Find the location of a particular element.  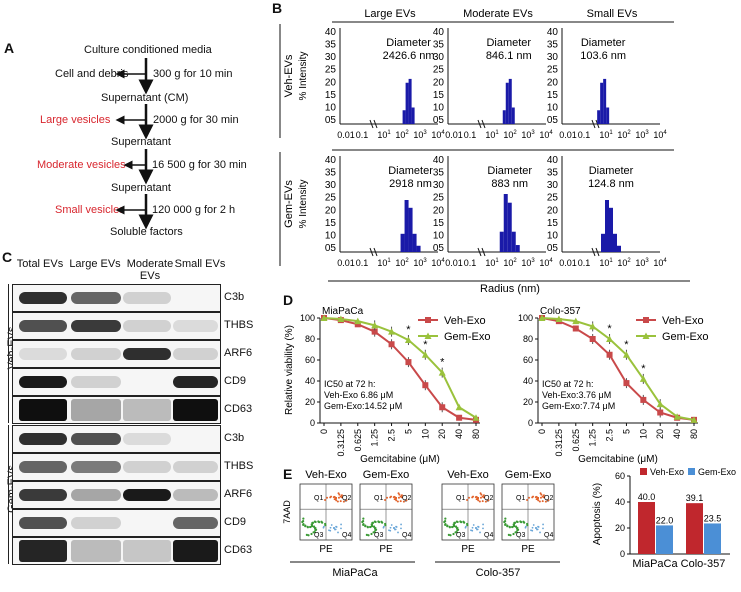

viability-x-tick: 10 is located at coordinates (425, 434).